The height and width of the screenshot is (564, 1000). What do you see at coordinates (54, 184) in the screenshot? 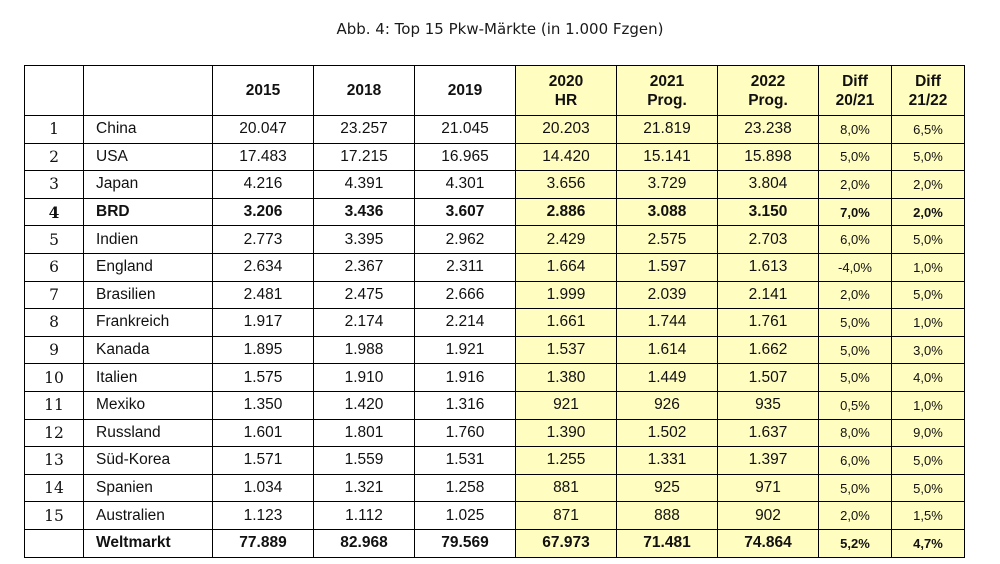
I see `rank-cell: 3` at bounding box center [54, 184].